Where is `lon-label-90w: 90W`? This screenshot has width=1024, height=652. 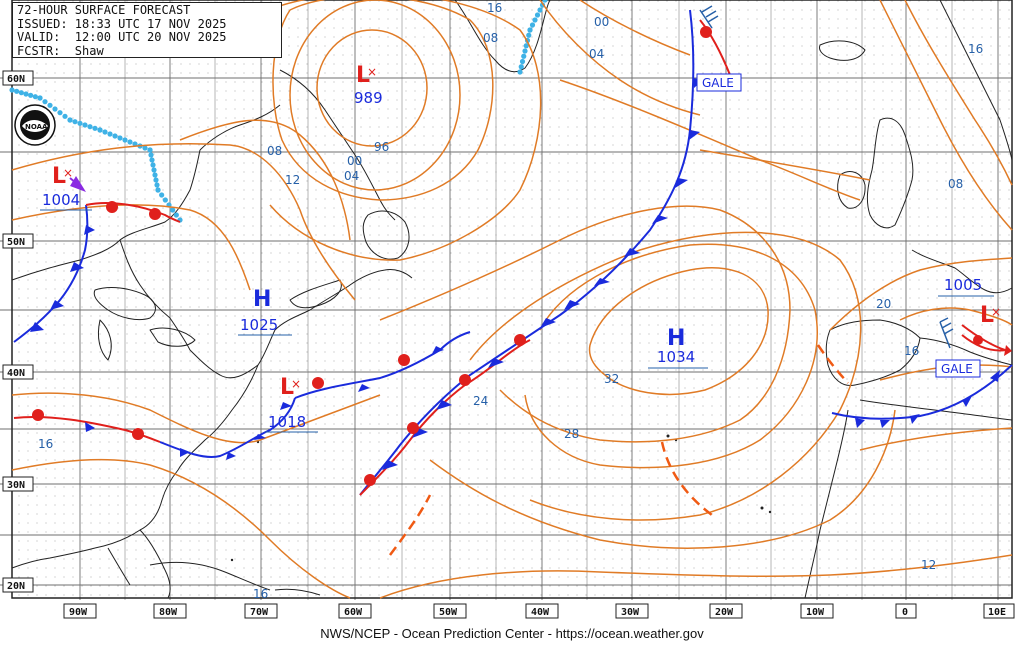
lon-label-90w: 90W is located at coordinates (80, 611).